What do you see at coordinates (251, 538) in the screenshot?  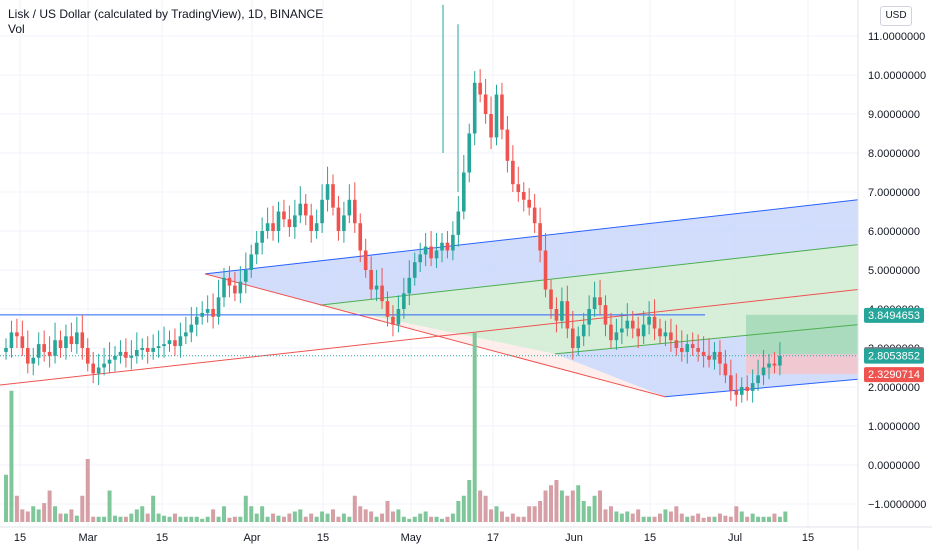 I see `x-tick-label: Apr` at bounding box center [251, 538].